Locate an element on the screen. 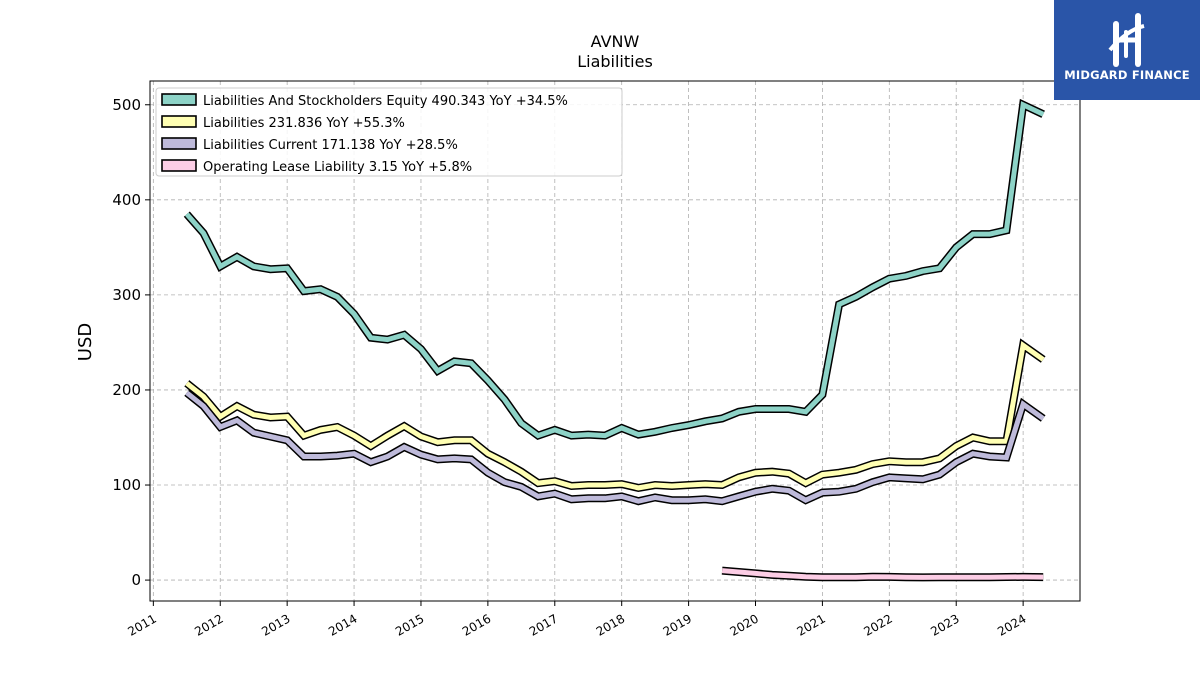 This screenshot has width=1200, height=675. legend-label: Liabilities 231.836 YoY +55.3% is located at coordinates (304, 123).